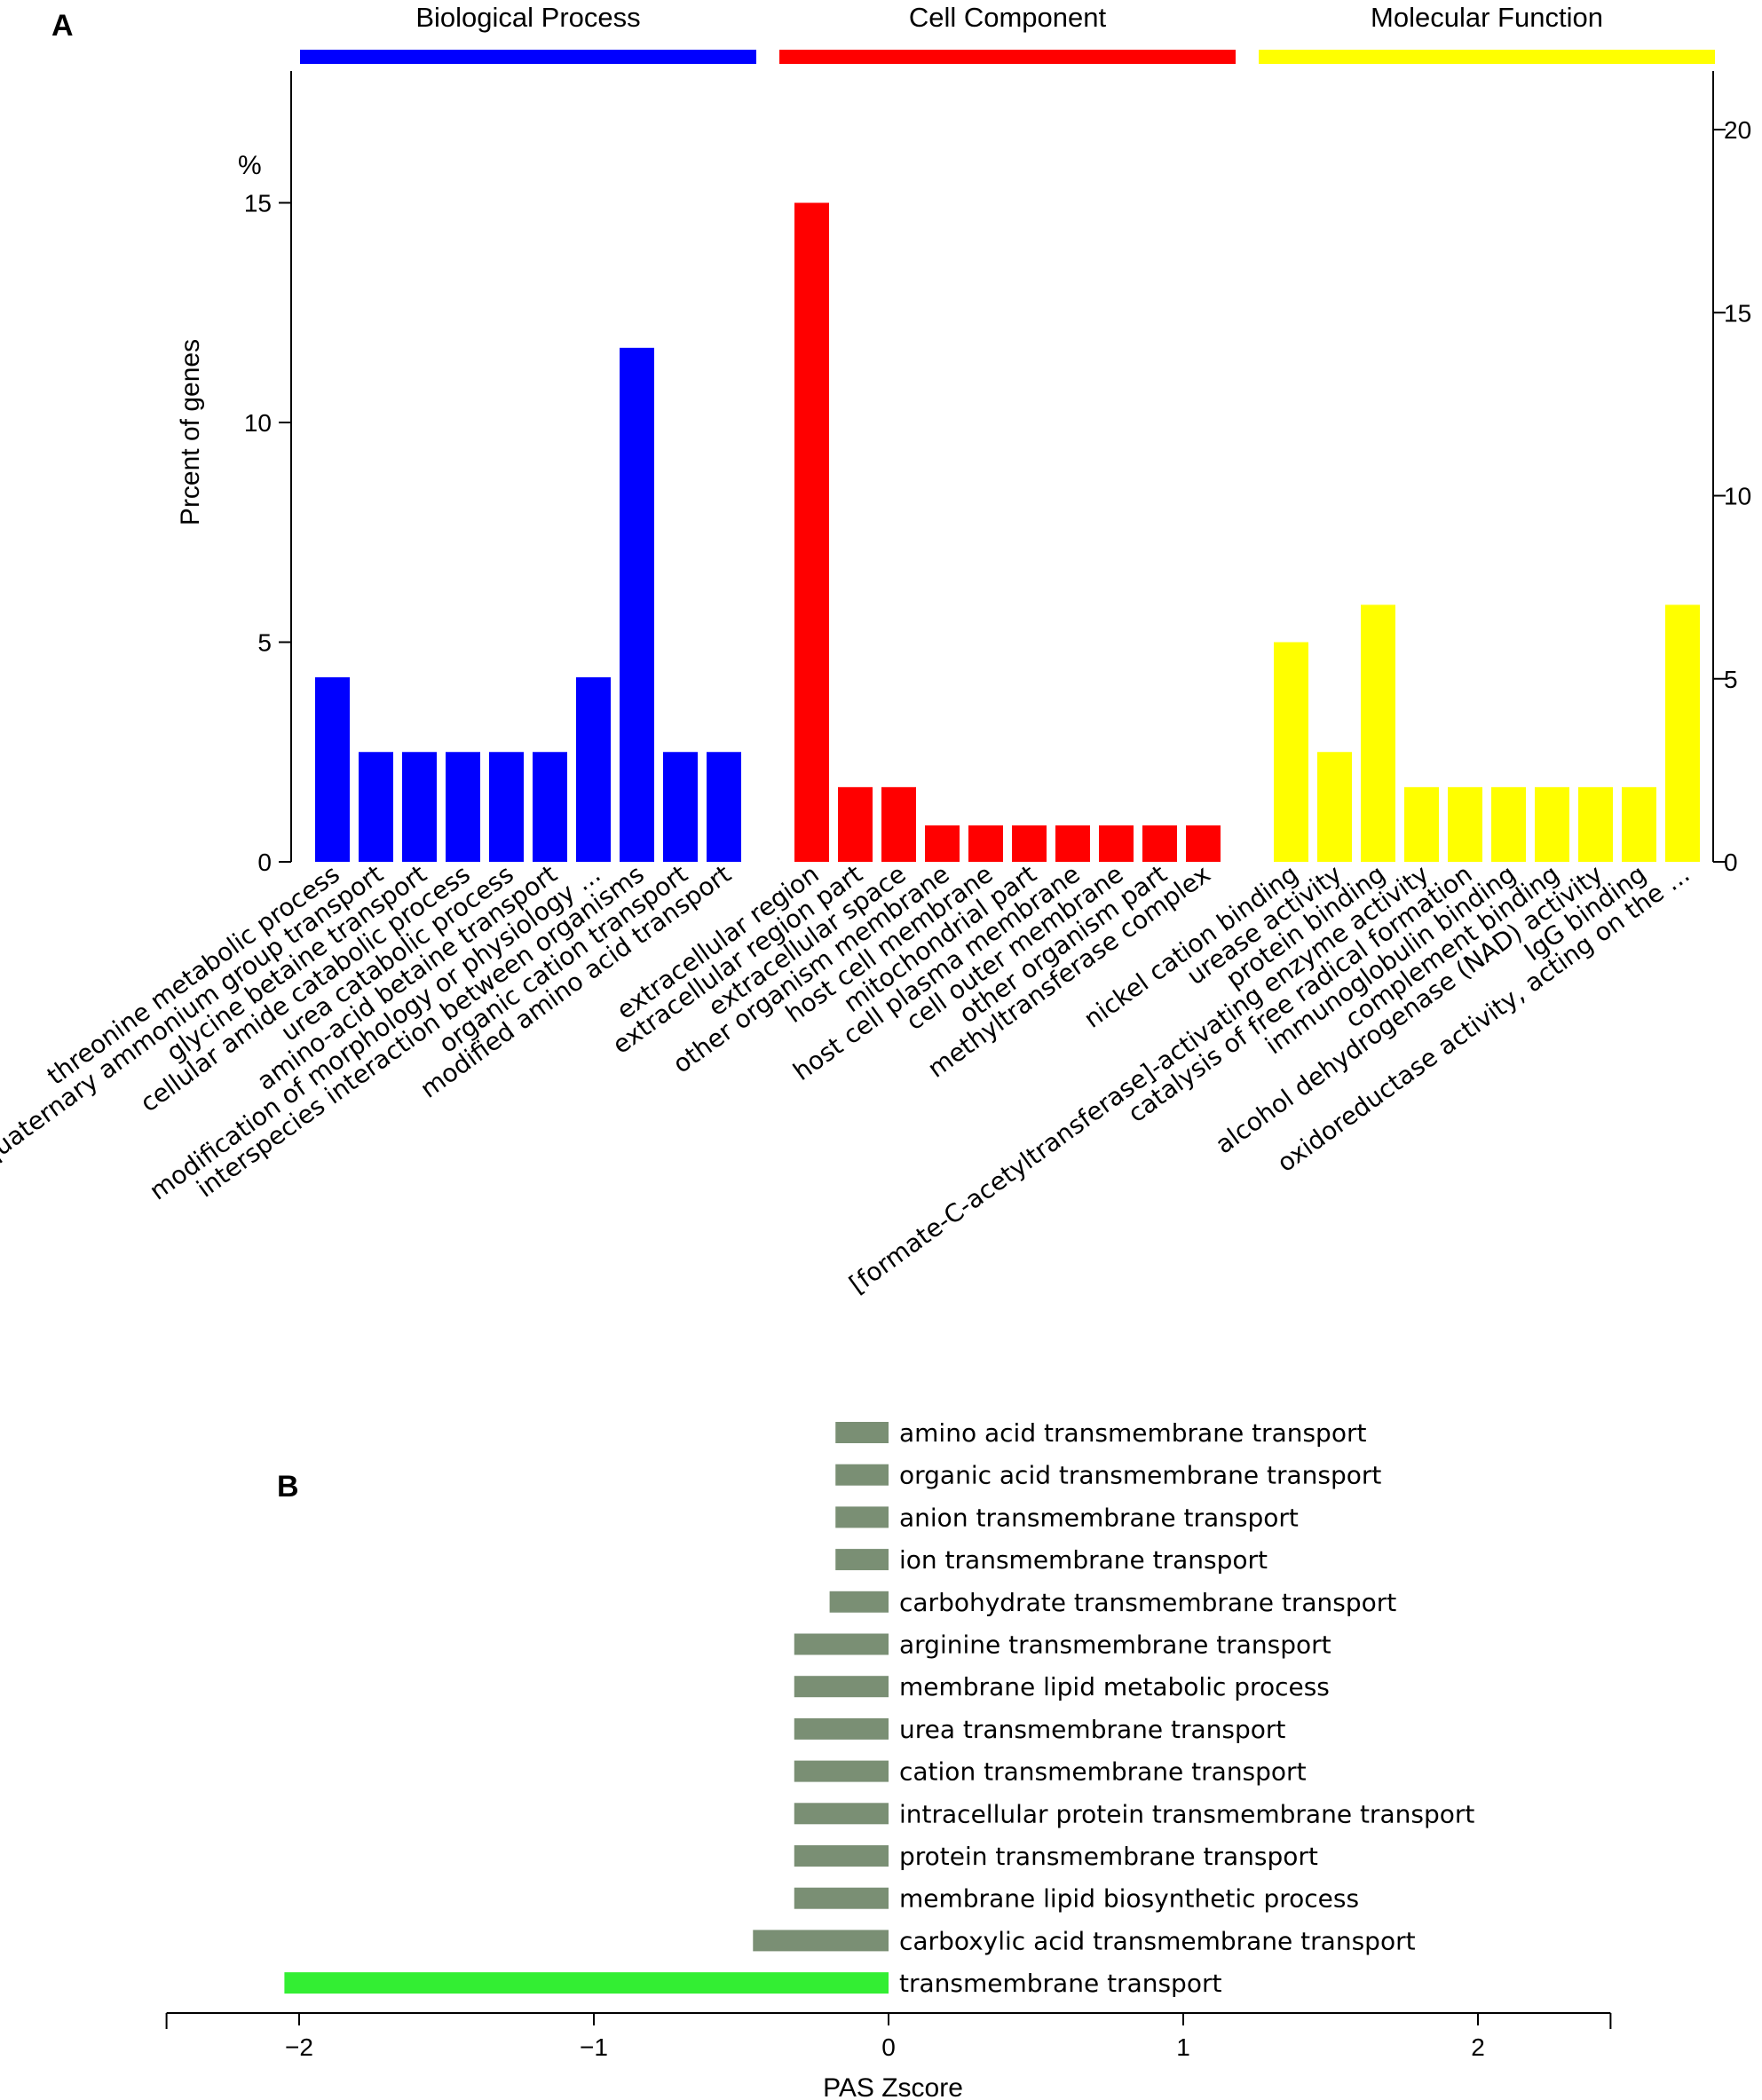  I want to click on bar-complement-binding, so click(1552, 824).